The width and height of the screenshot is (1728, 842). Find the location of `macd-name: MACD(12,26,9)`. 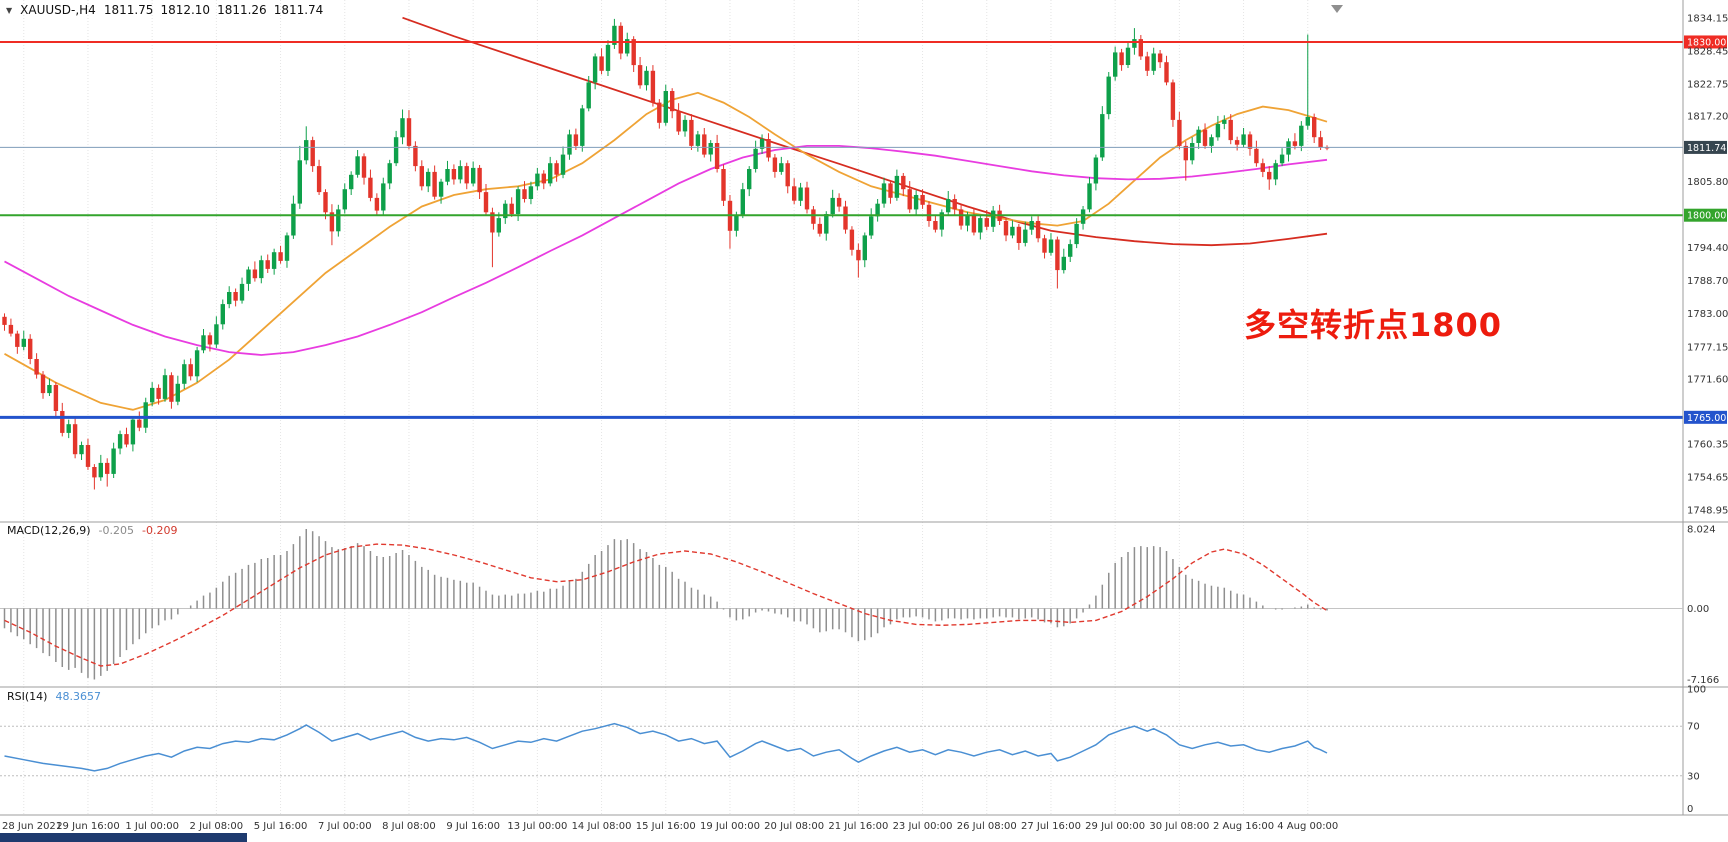

macd-name: MACD(12,26,9) is located at coordinates (49, 530).